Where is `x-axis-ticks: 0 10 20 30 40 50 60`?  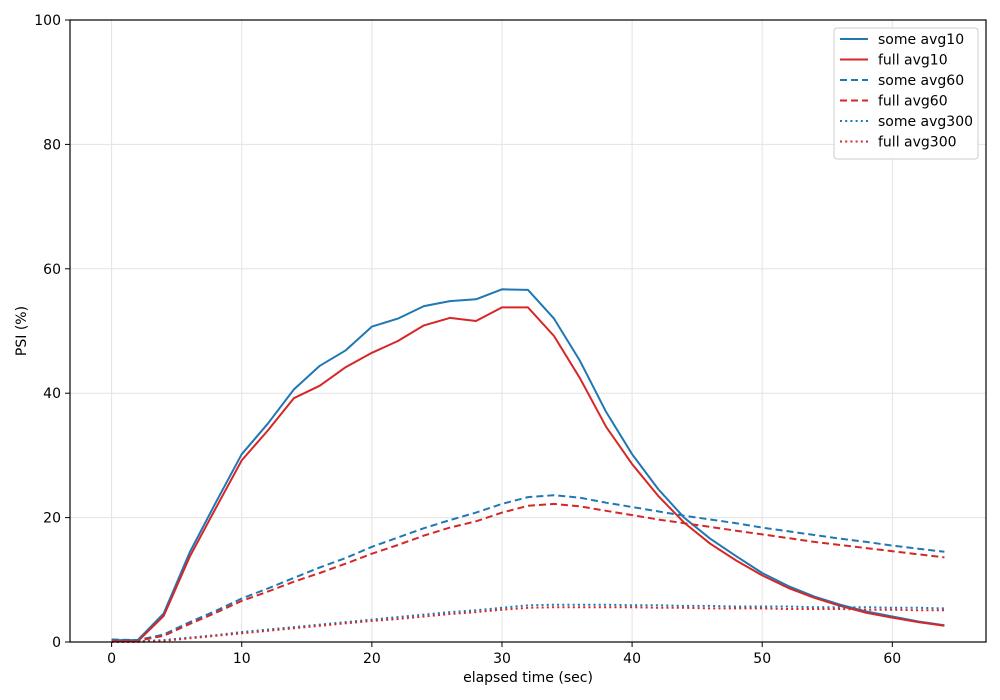
x-axis-ticks: 0 10 20 30 40 50 60 is located at coordinates (504, 654).